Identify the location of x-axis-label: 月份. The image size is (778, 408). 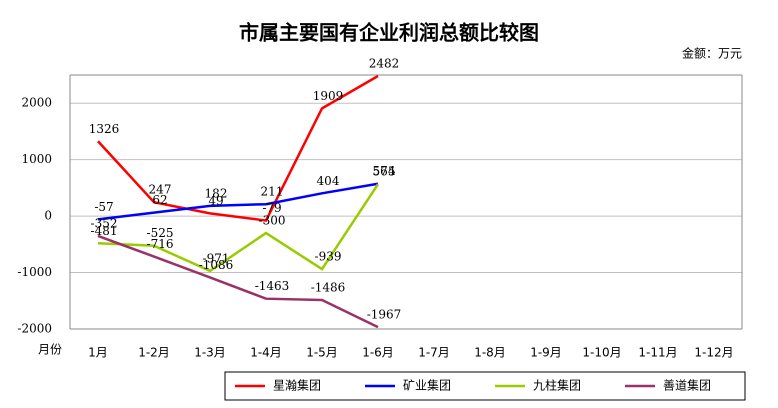
(50, 350).